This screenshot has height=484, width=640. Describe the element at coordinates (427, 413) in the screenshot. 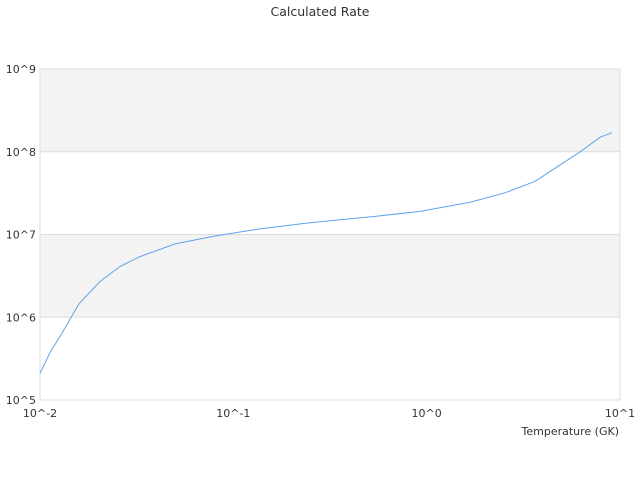

I see `x-tick-label: 10^0` at that location.